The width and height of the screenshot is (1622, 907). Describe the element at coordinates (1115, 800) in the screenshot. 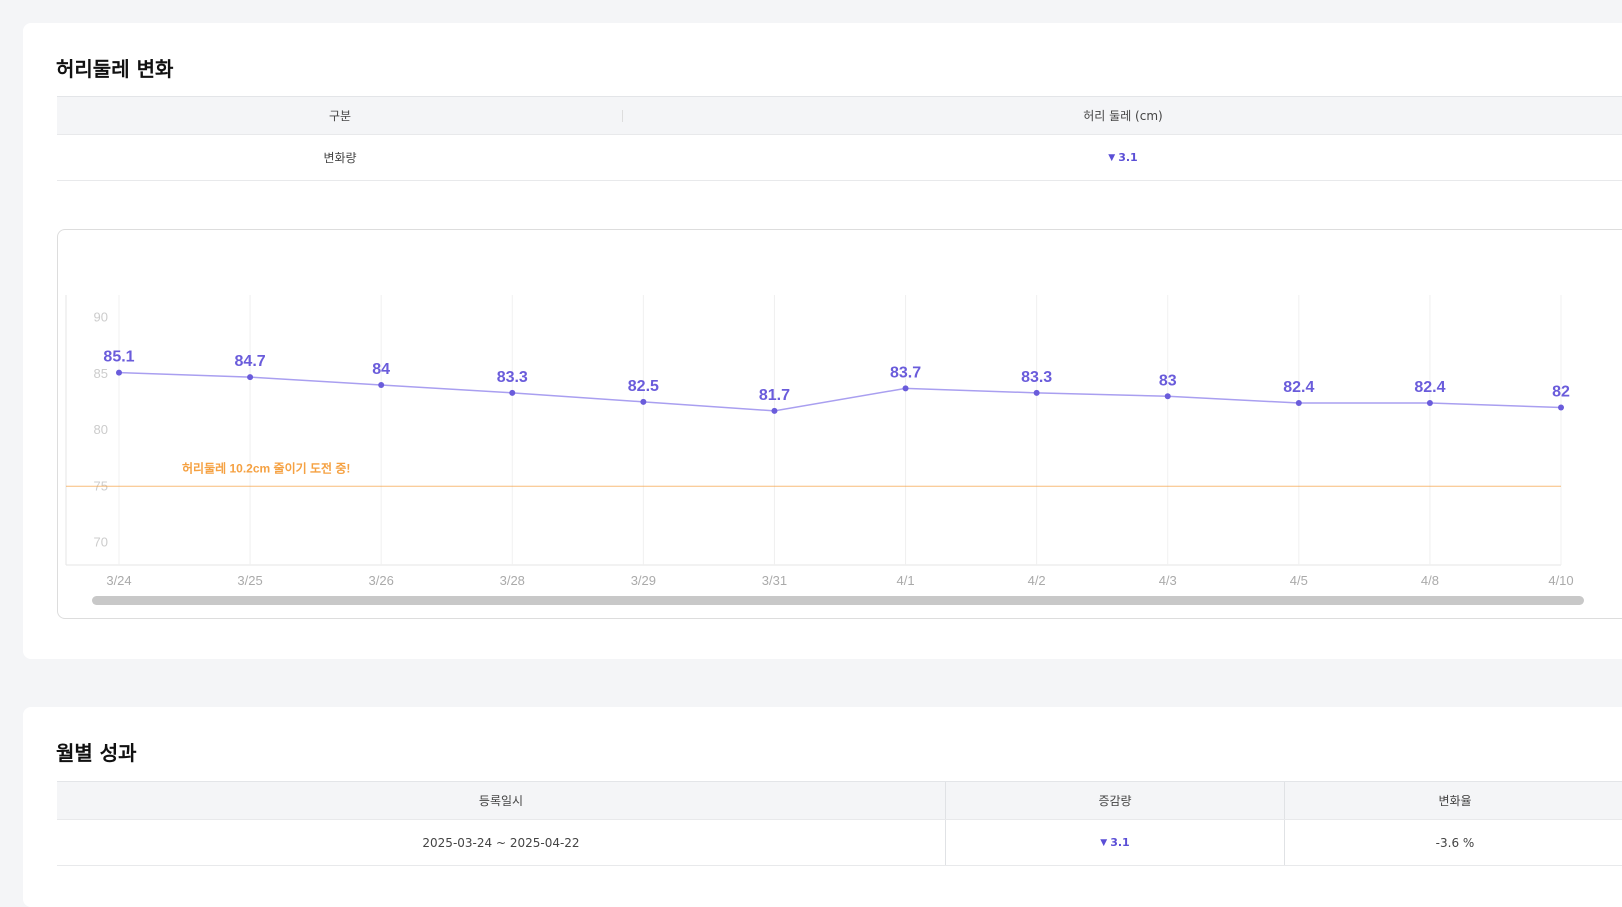

I see `header-change: 증감량` at that location.